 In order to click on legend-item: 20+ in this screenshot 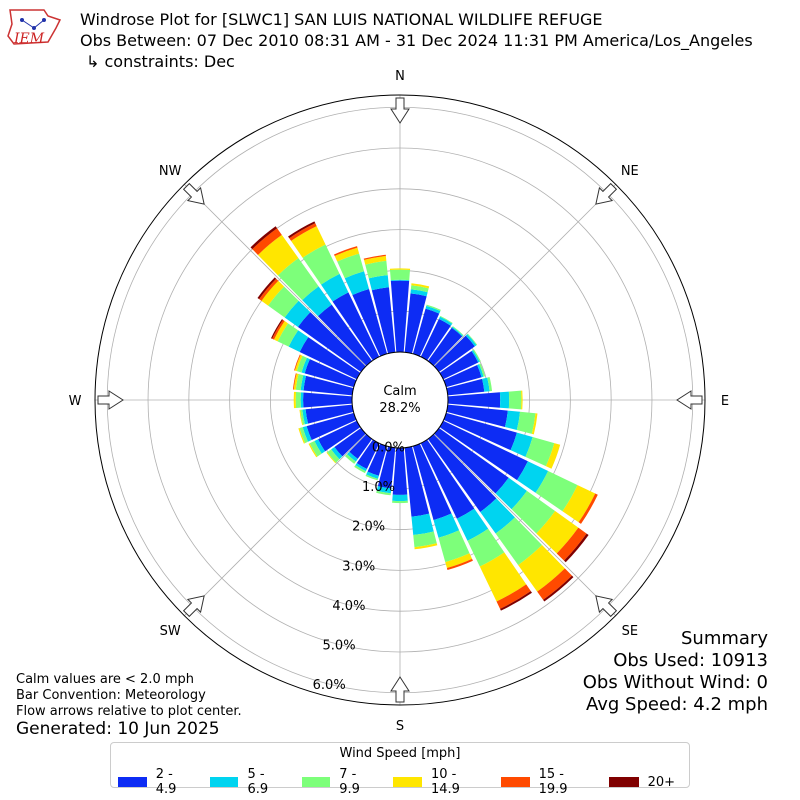, I will do `click(641, 782)`.